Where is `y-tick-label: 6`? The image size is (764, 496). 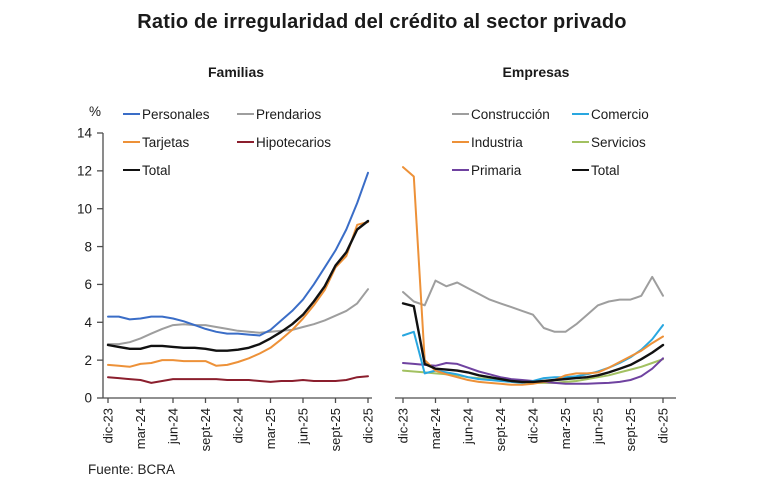
y-tick-label: 6 is located at coordinates (88, 284).